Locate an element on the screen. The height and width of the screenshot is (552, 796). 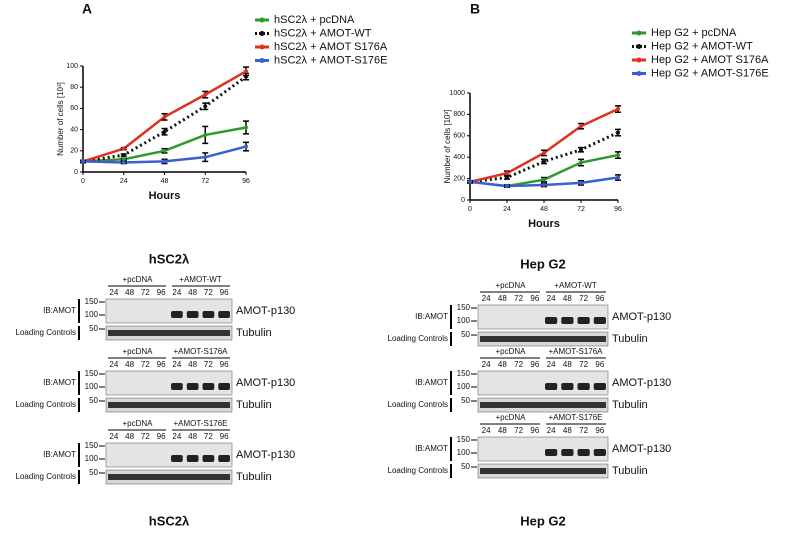
control-label: +pcDNA is located at coordinates (137, 423).